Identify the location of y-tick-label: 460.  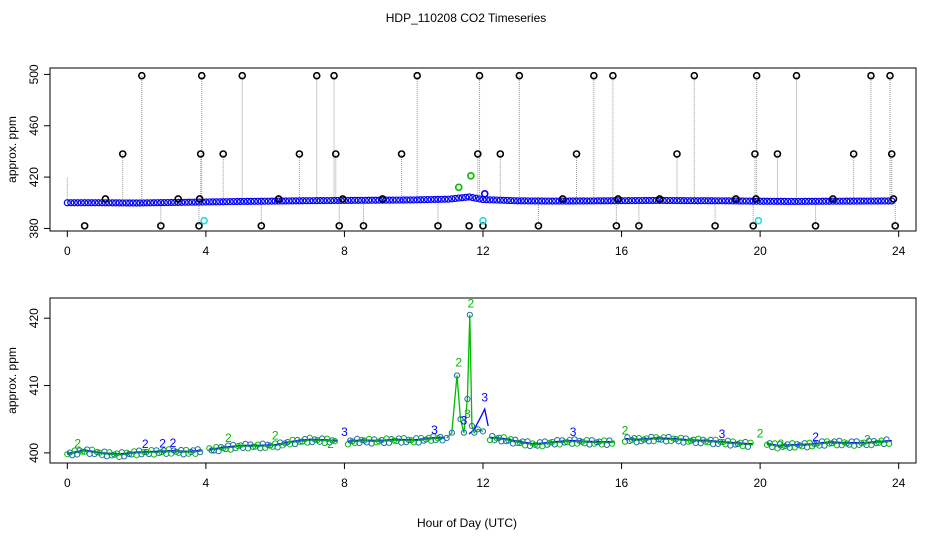
(34, 125).